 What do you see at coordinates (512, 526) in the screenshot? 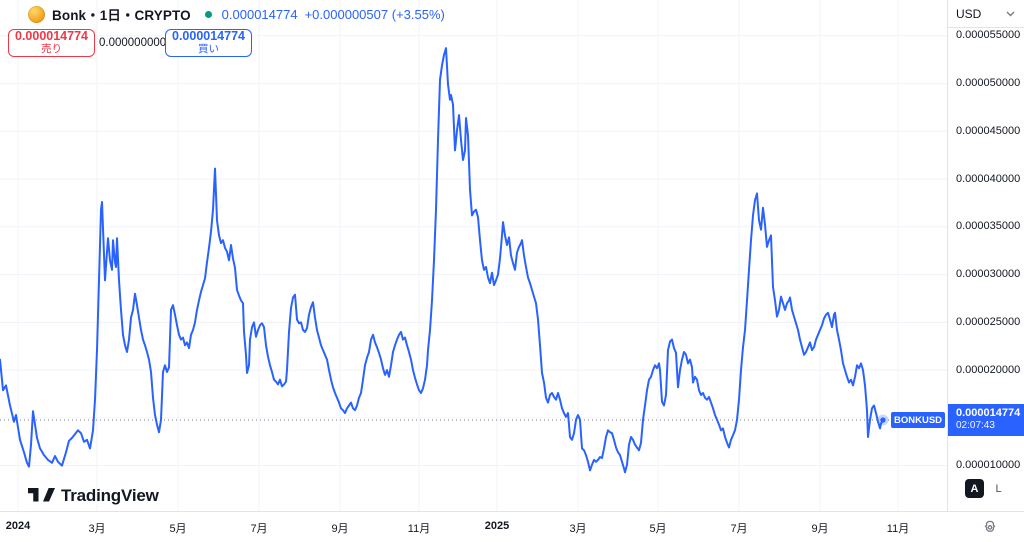
I see `time-scale: 2024 3月 5月 7月 9月 11月 2025 3月 5月 7月 9月 11月` at bounding box center [512, 526].